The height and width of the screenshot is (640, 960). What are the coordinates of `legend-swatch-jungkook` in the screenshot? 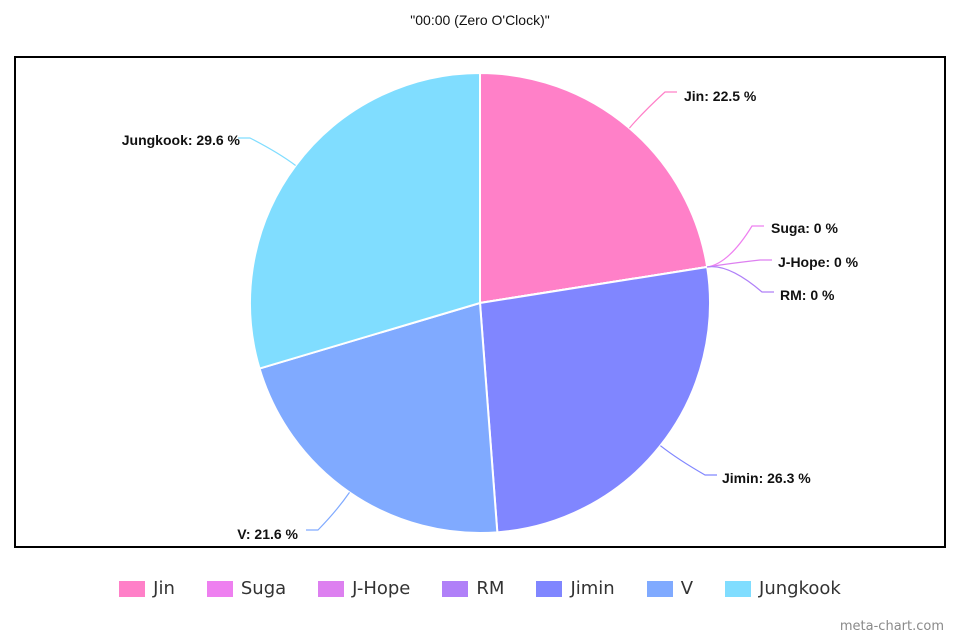 It's located at (738, 588).